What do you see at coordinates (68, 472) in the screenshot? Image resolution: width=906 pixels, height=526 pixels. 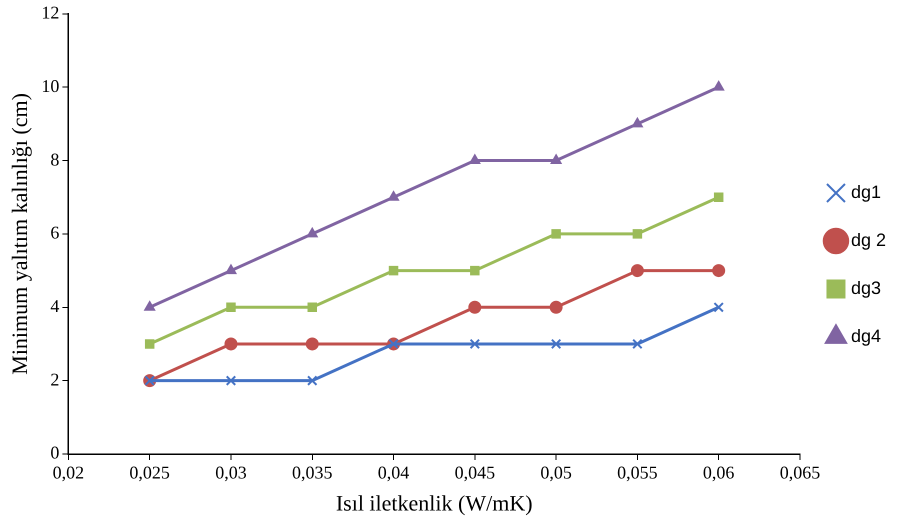 I see `x-tick-label: 0,02` at bounding box center [68, 472].